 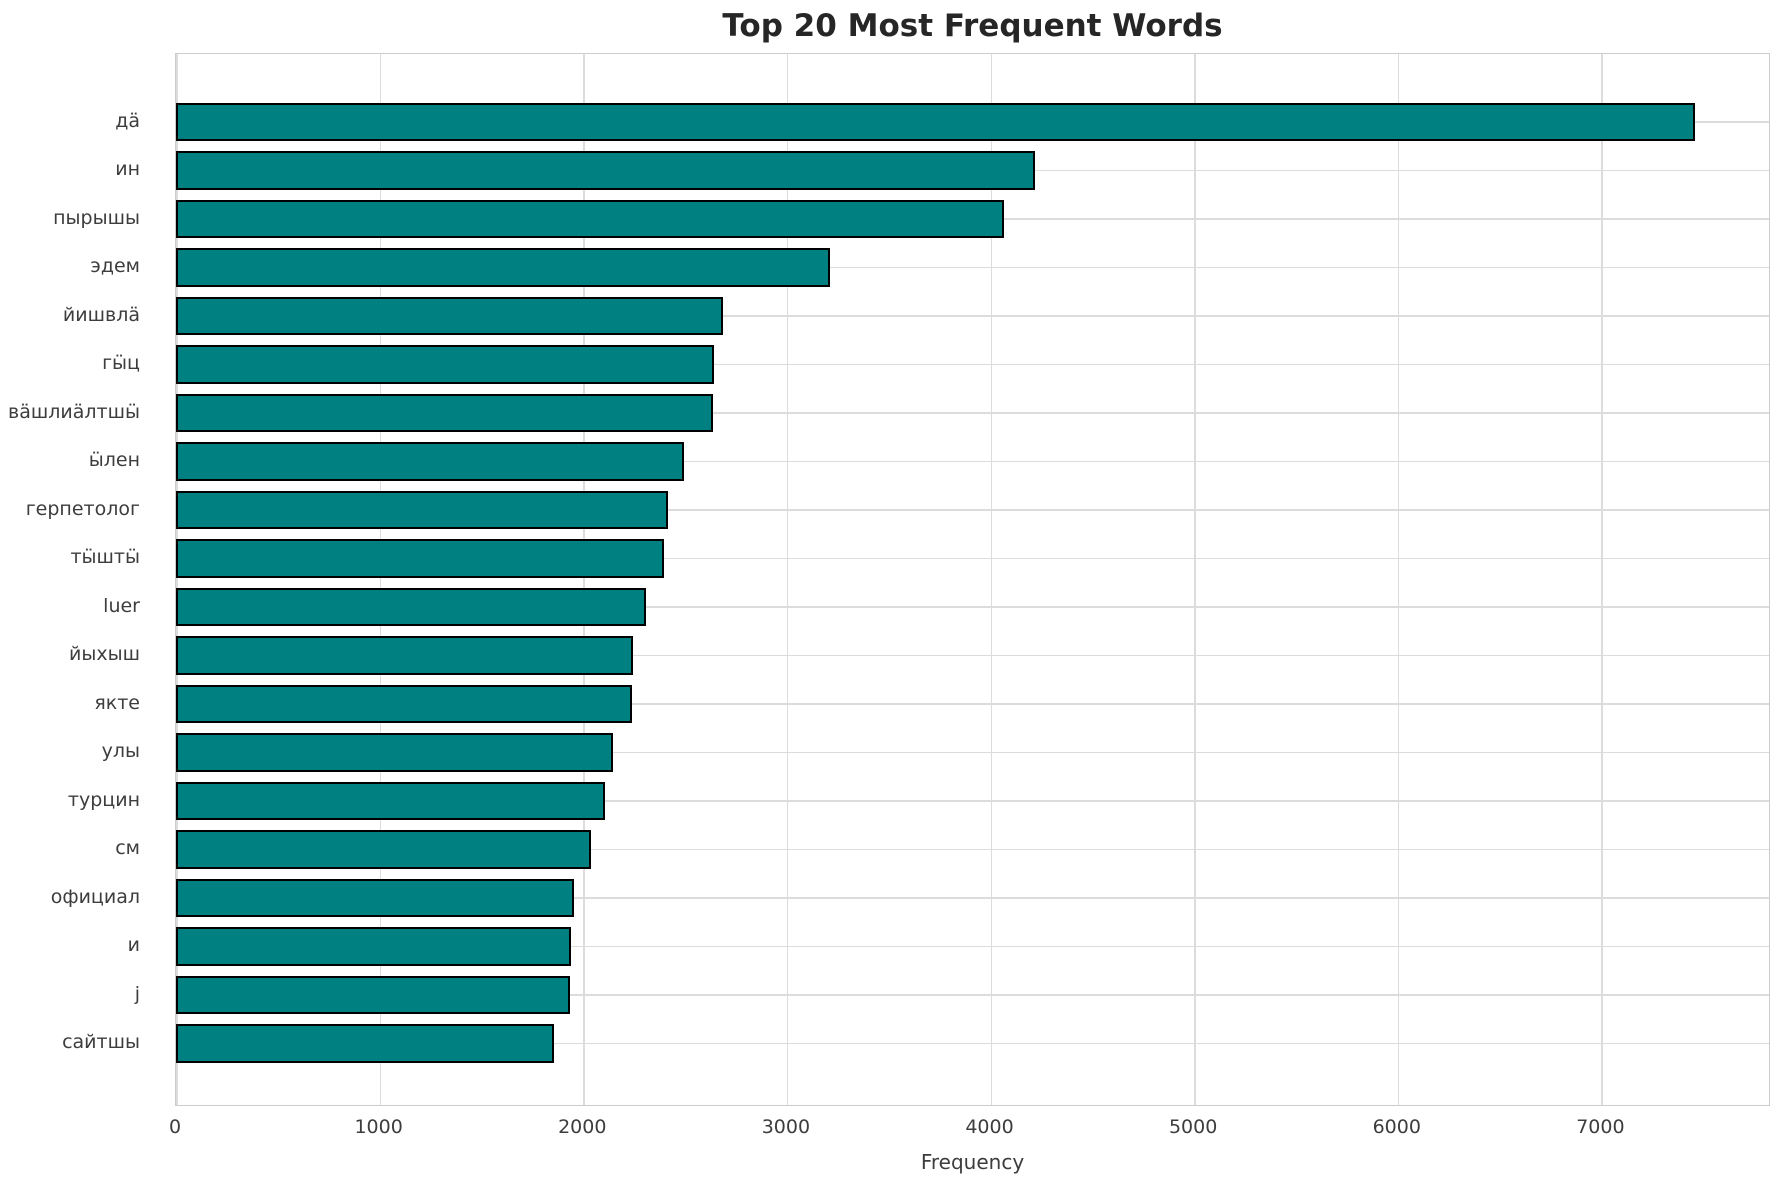 What do you see at coordinates (82, 508) in the screenshot?
I see `y-tick-label: герпетолог` at bounding box center [82, 508].